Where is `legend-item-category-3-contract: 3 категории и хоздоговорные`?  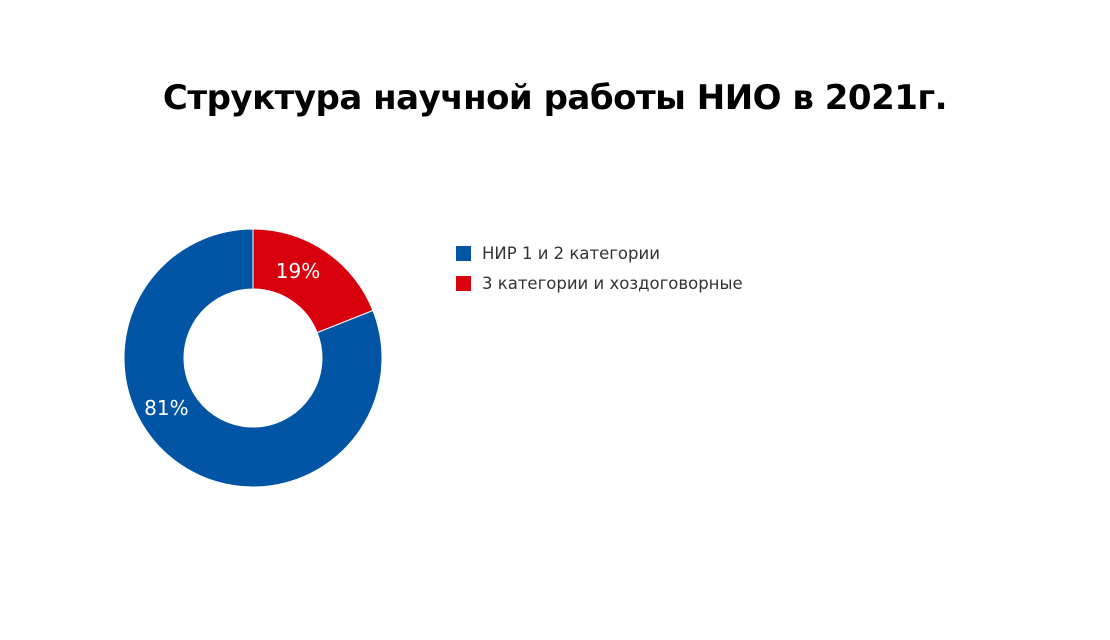
legend-item-category-3-contract: 3 категории и хоздоговорные is located at coordinates (599, 283).